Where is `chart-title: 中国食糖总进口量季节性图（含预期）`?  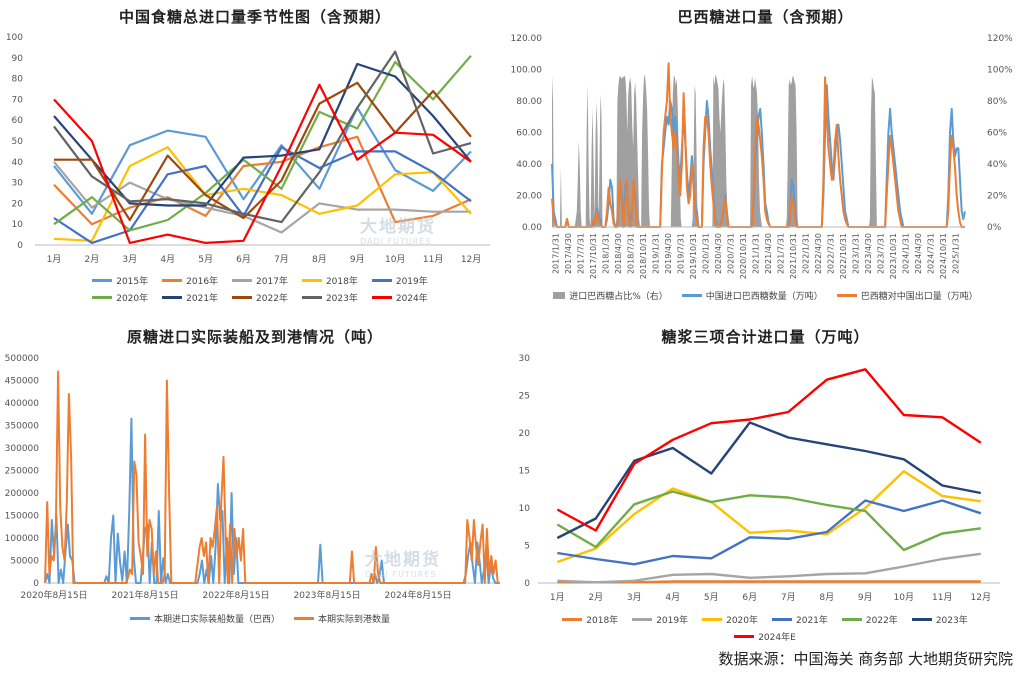 chart-title: 中国食糖总进口量季节性图（含预期） is located at coordinates (254, 17).